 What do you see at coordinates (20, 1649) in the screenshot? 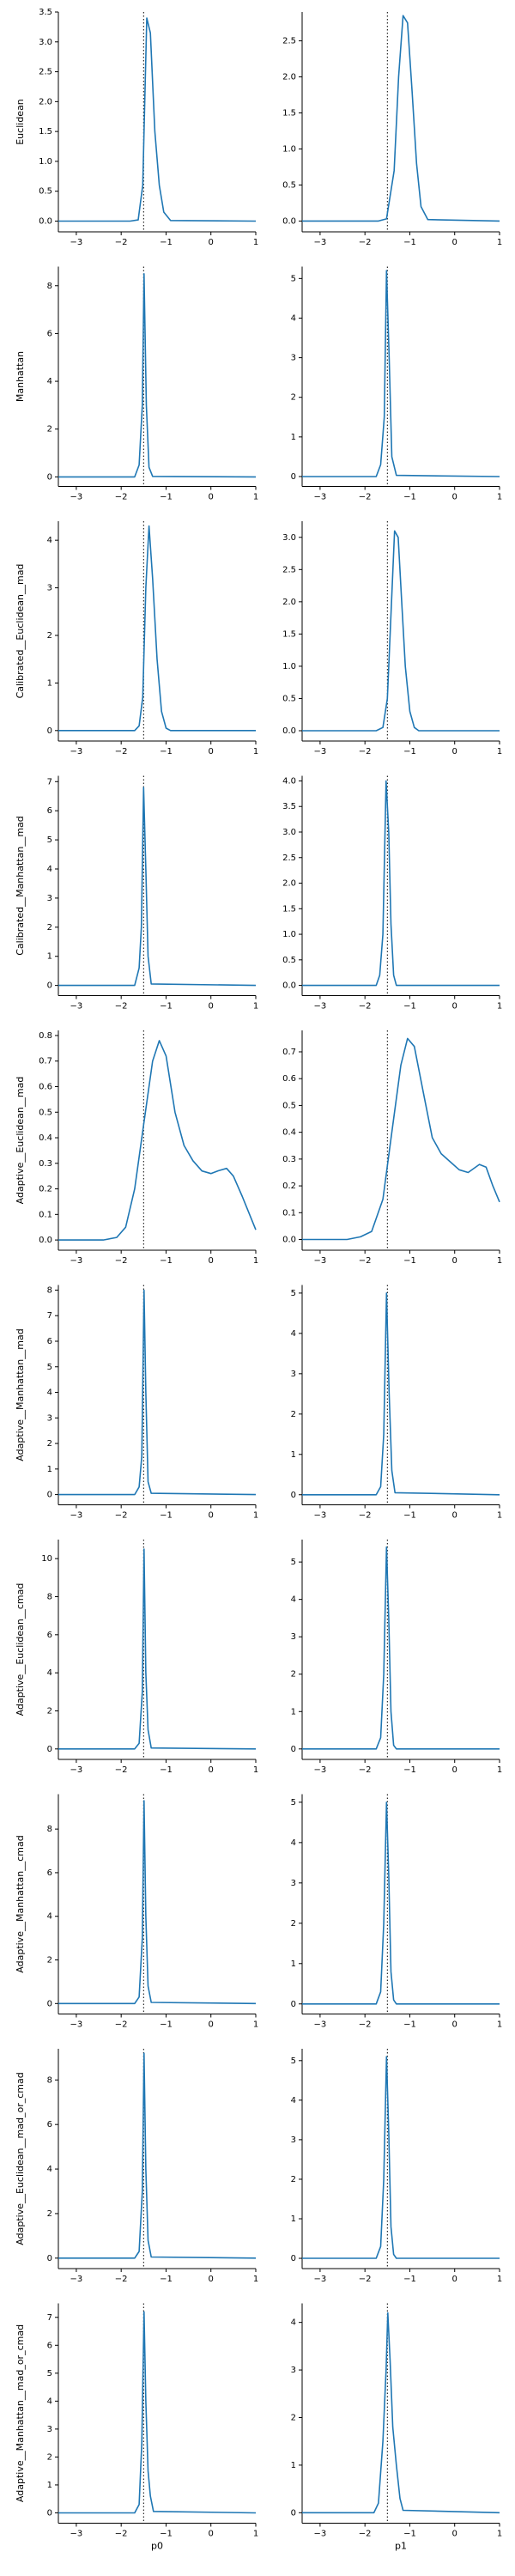
I see `row-label: Adaptive__Euclidean__cmad` at bounding box center [20, 1649].